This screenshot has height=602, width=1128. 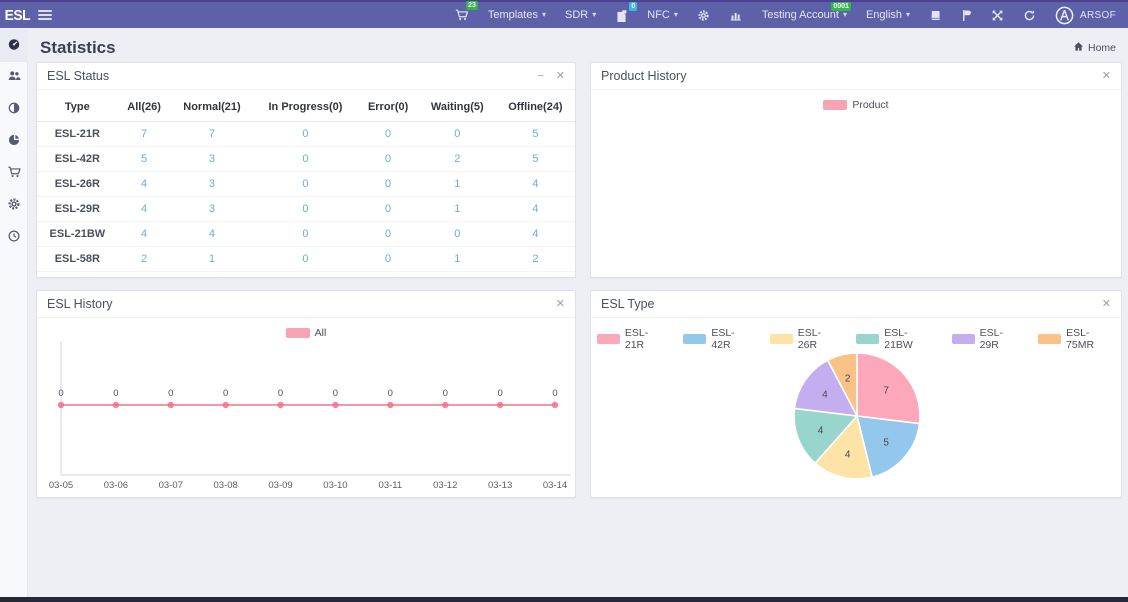 I want to click on cart-button: 23, so click(x=466, y=11).